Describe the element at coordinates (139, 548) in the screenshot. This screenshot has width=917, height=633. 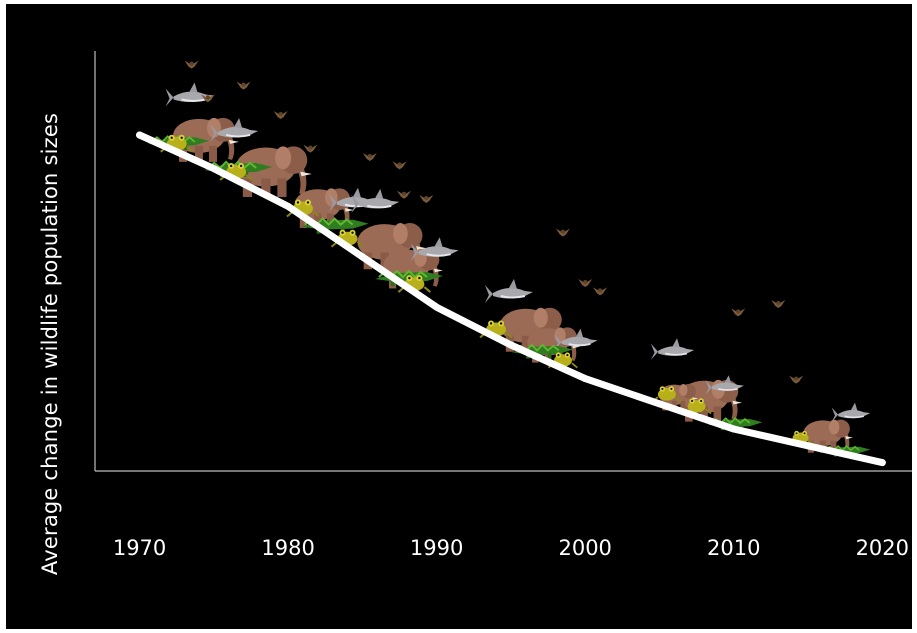
I see `x-tick-label-1970: 1970` at that location.